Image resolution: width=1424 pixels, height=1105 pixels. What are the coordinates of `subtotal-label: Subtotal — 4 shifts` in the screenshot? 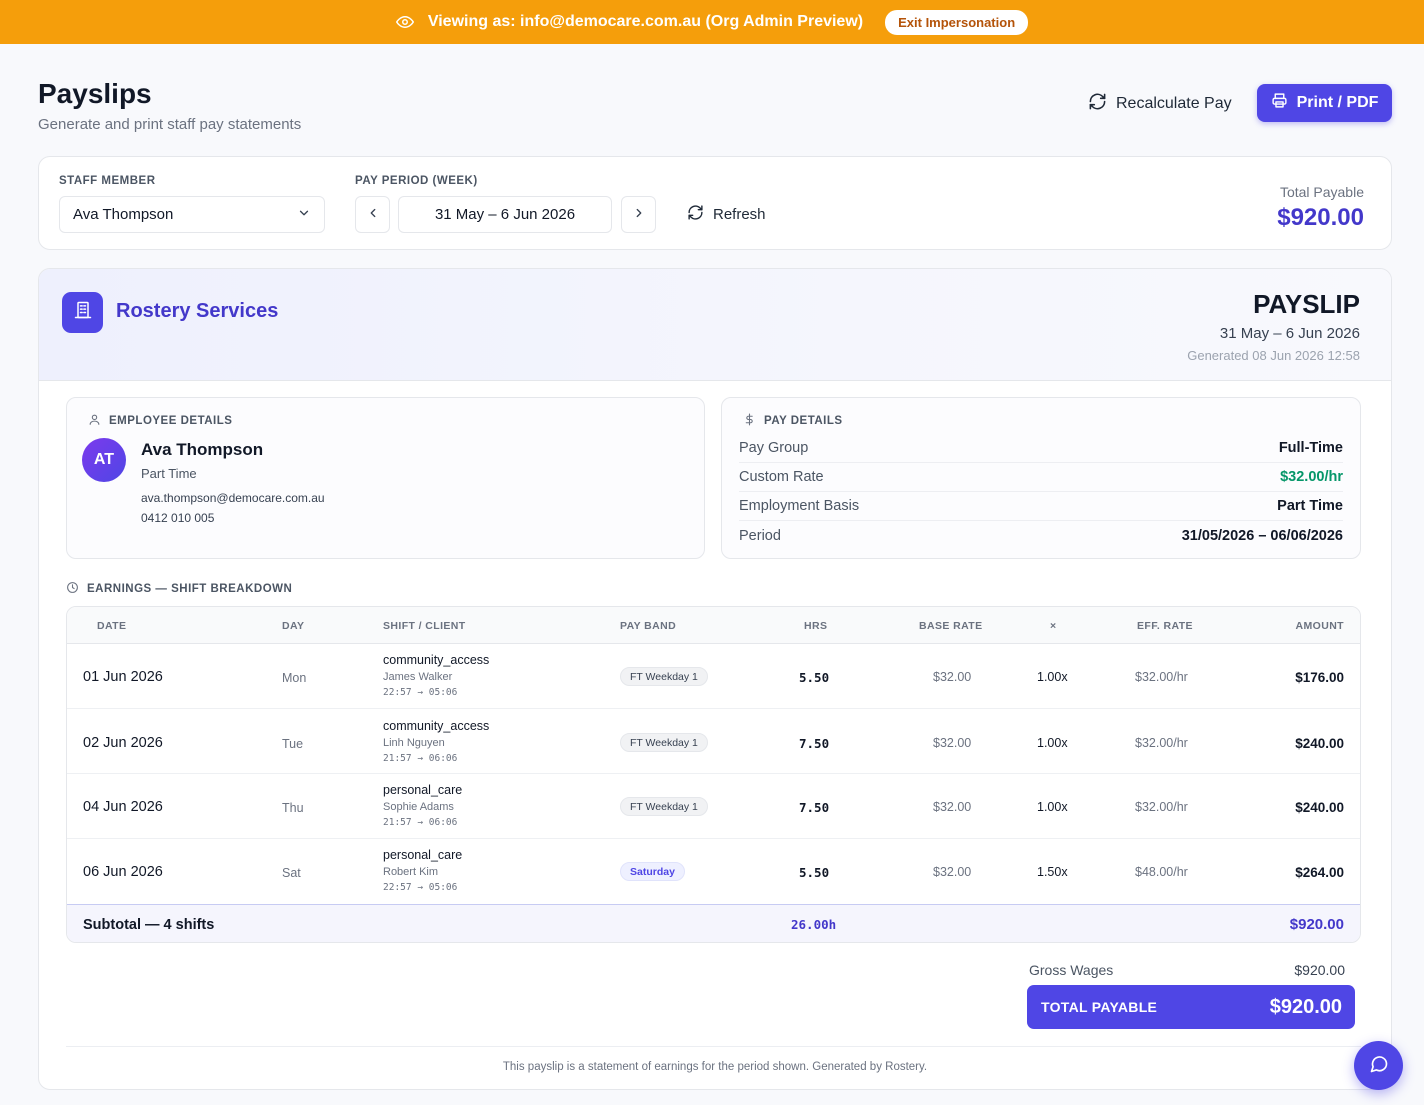 It's located at (149, 925).